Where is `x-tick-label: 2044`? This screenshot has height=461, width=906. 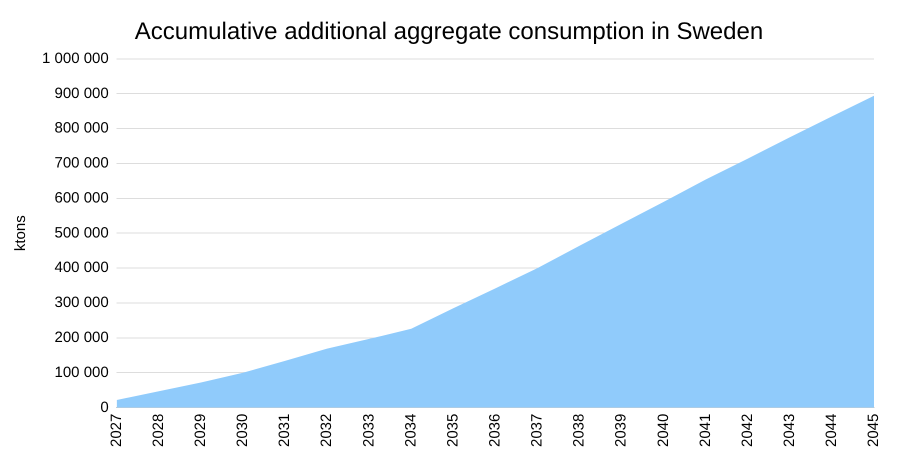 x-tick-label: 2044 is located at coordinates (831, 431).